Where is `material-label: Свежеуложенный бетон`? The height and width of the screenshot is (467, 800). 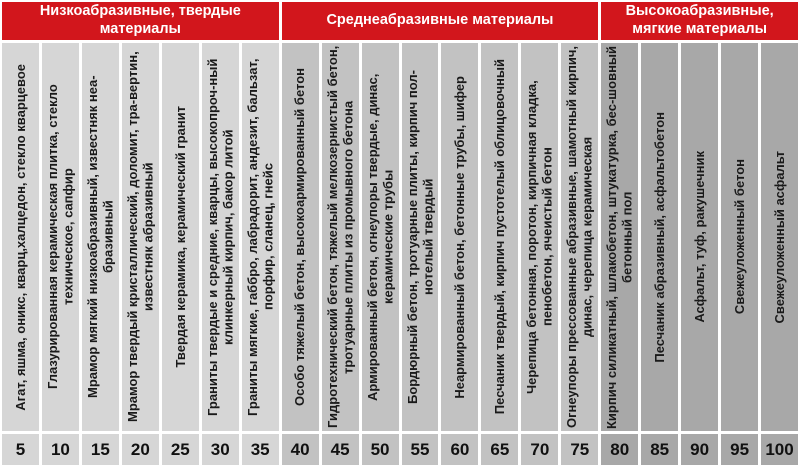 material-label: Свежеуложенный бетон is located at coordinates (739, 237).